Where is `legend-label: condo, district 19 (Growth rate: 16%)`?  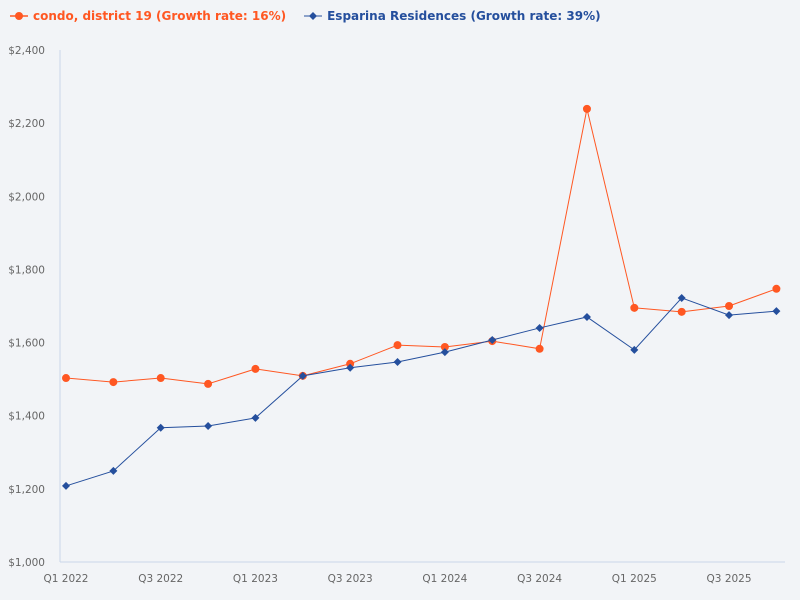
legend-label: condo, district 19 (Growth rate: 16%) is located at coordinates (160, 16).